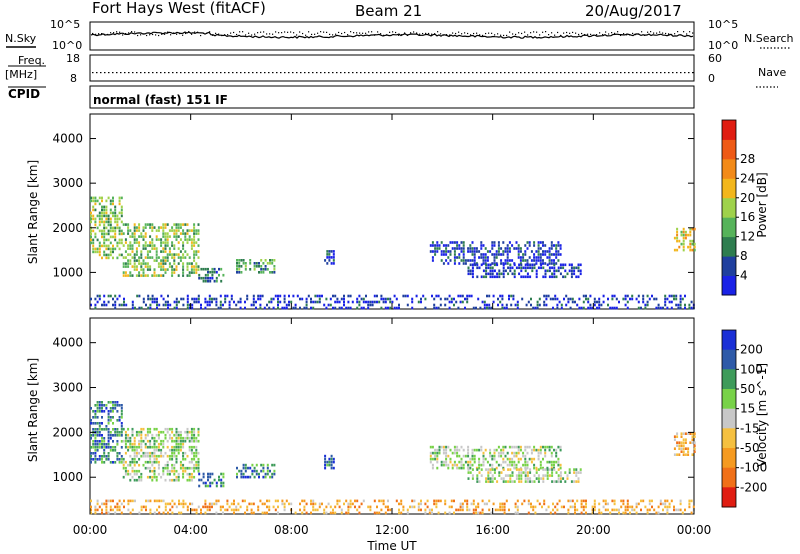  Describe the element at coordinates (67, 343) in the screenshot. I see `velocity-ytick-label: 4000` at that location.